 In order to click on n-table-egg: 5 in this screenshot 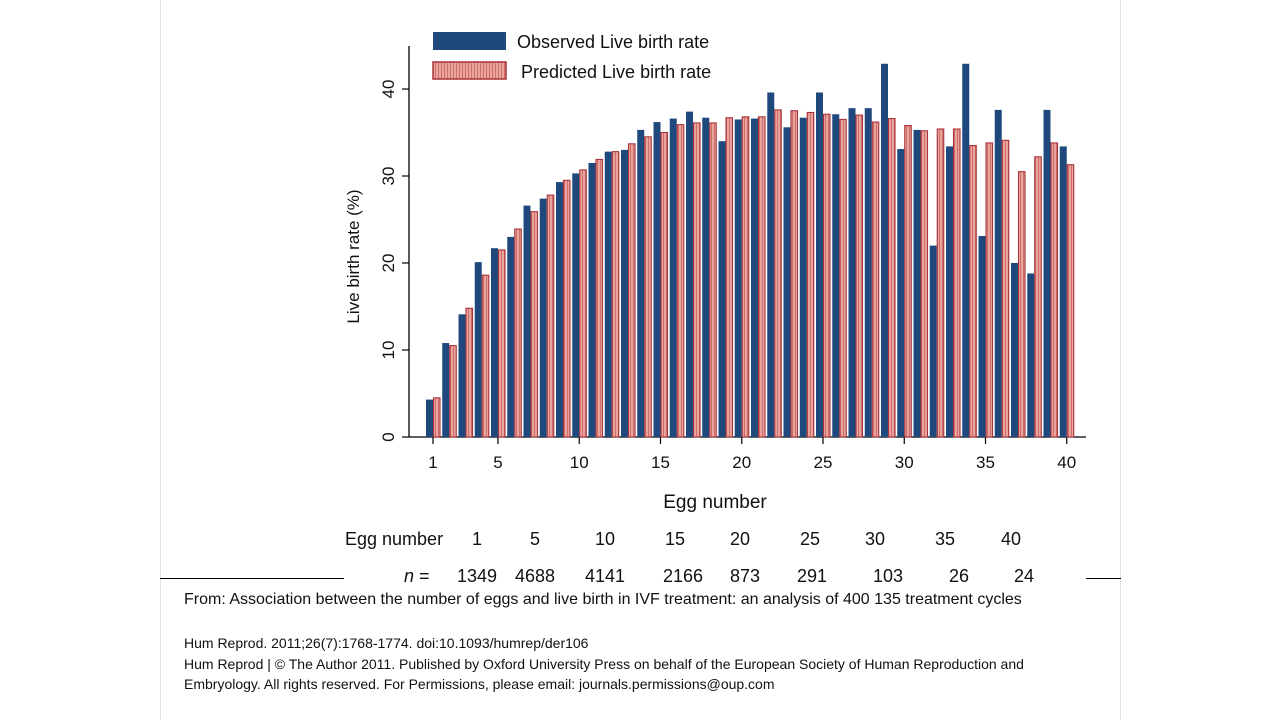, I will do `click(535, 539)`.